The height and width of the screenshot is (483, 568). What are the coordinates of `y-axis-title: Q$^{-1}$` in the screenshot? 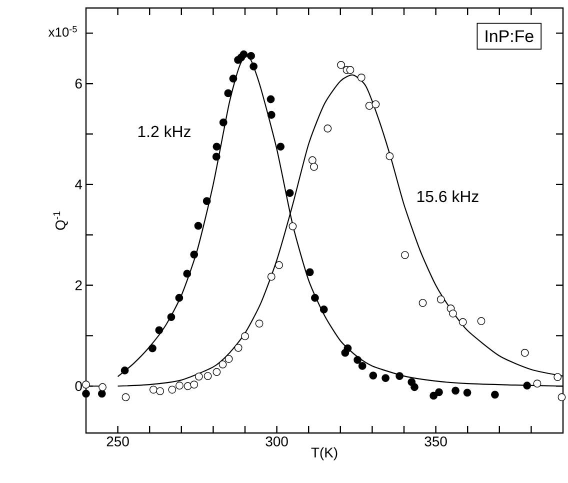 It's located at (60, 220).